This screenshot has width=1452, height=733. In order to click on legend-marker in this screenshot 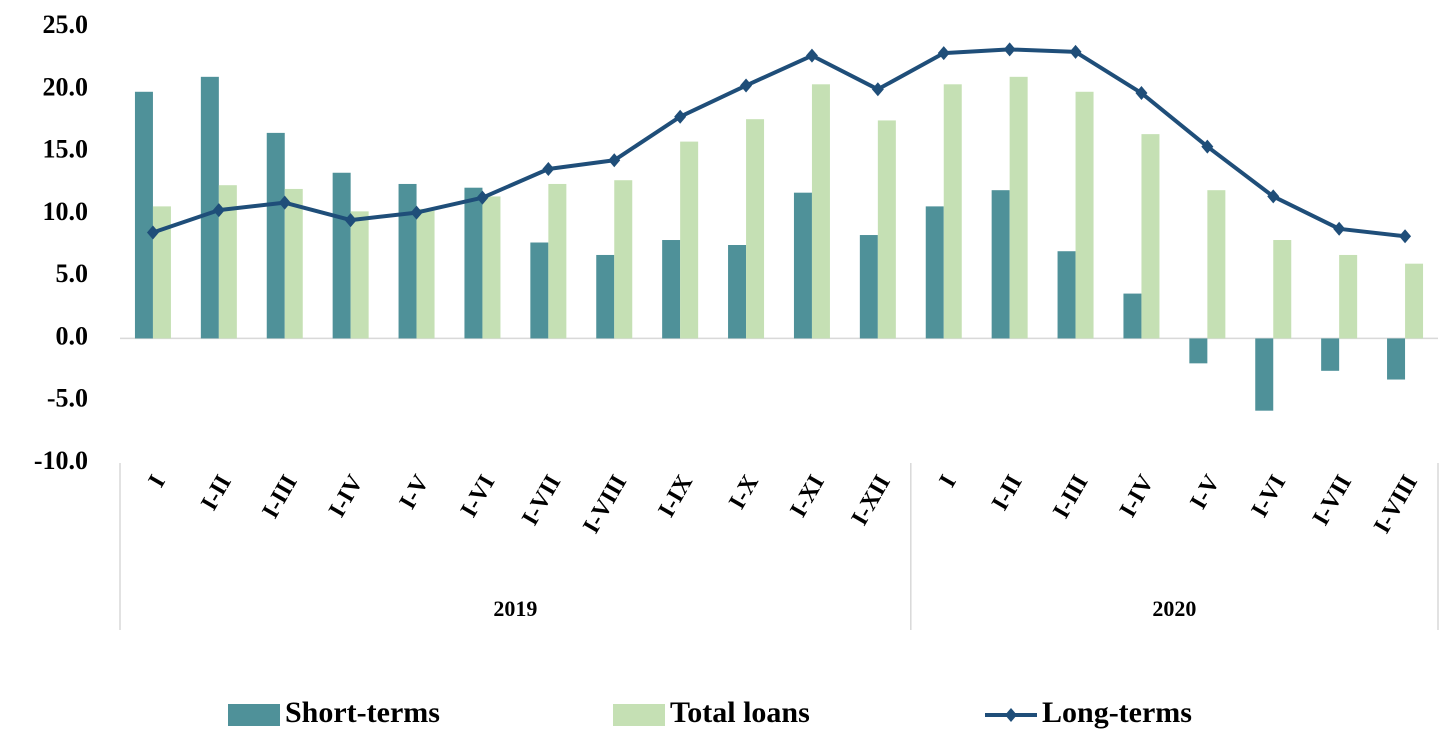, I will do `click(1011, 715)`.